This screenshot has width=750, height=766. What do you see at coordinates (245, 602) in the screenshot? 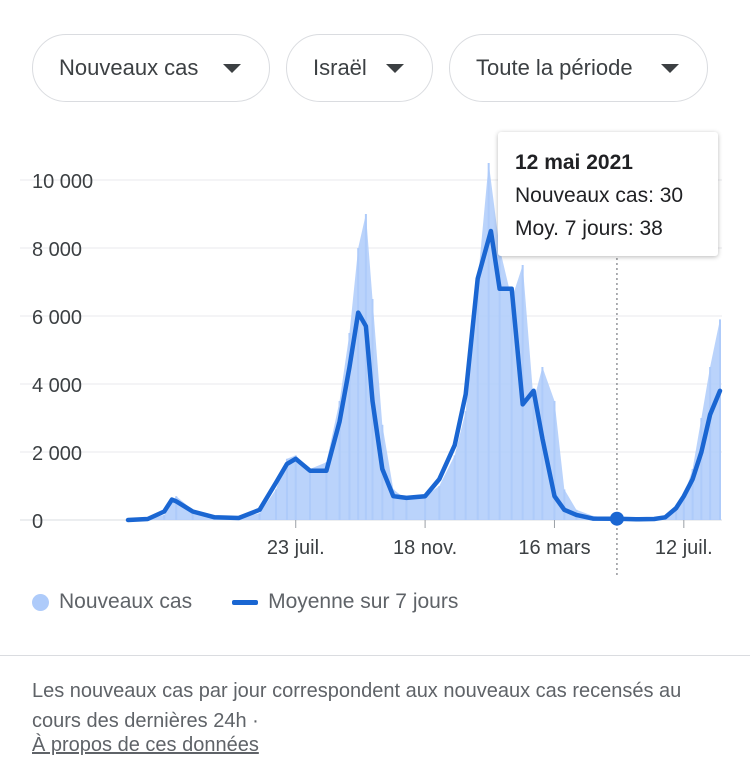
I see `legend-swatch-average` at bounding box center [245, 602].